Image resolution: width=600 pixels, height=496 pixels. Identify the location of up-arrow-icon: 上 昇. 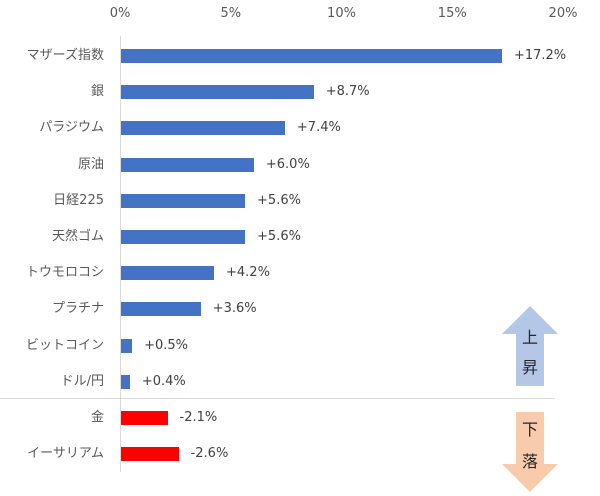
(530, 346).